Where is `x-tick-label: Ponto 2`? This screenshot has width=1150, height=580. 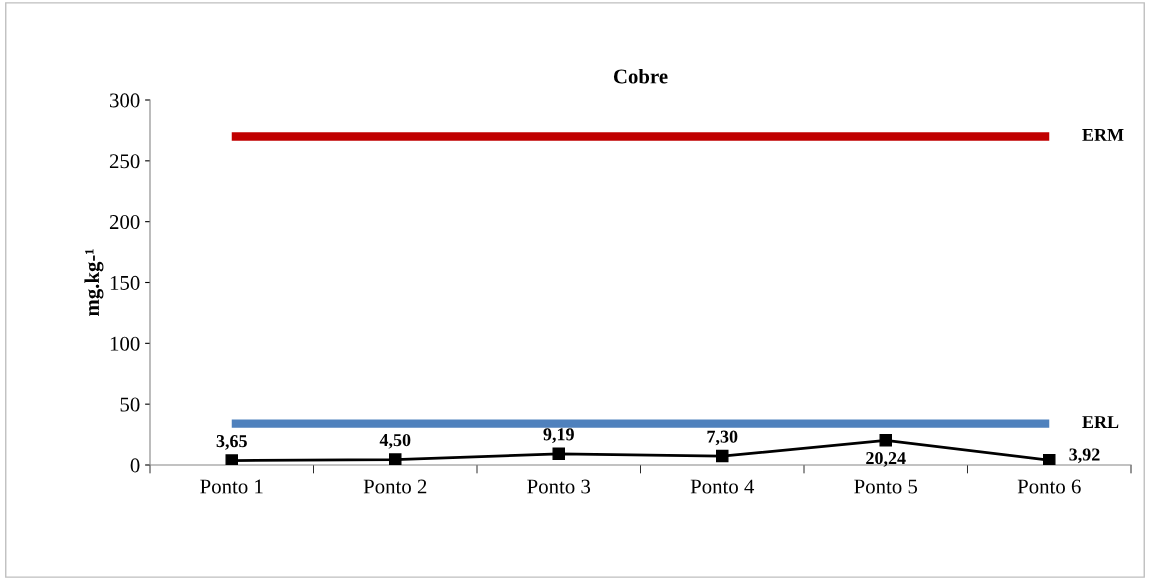
x-tick-label: Ponto 2 is located at coordinates (395, 486).